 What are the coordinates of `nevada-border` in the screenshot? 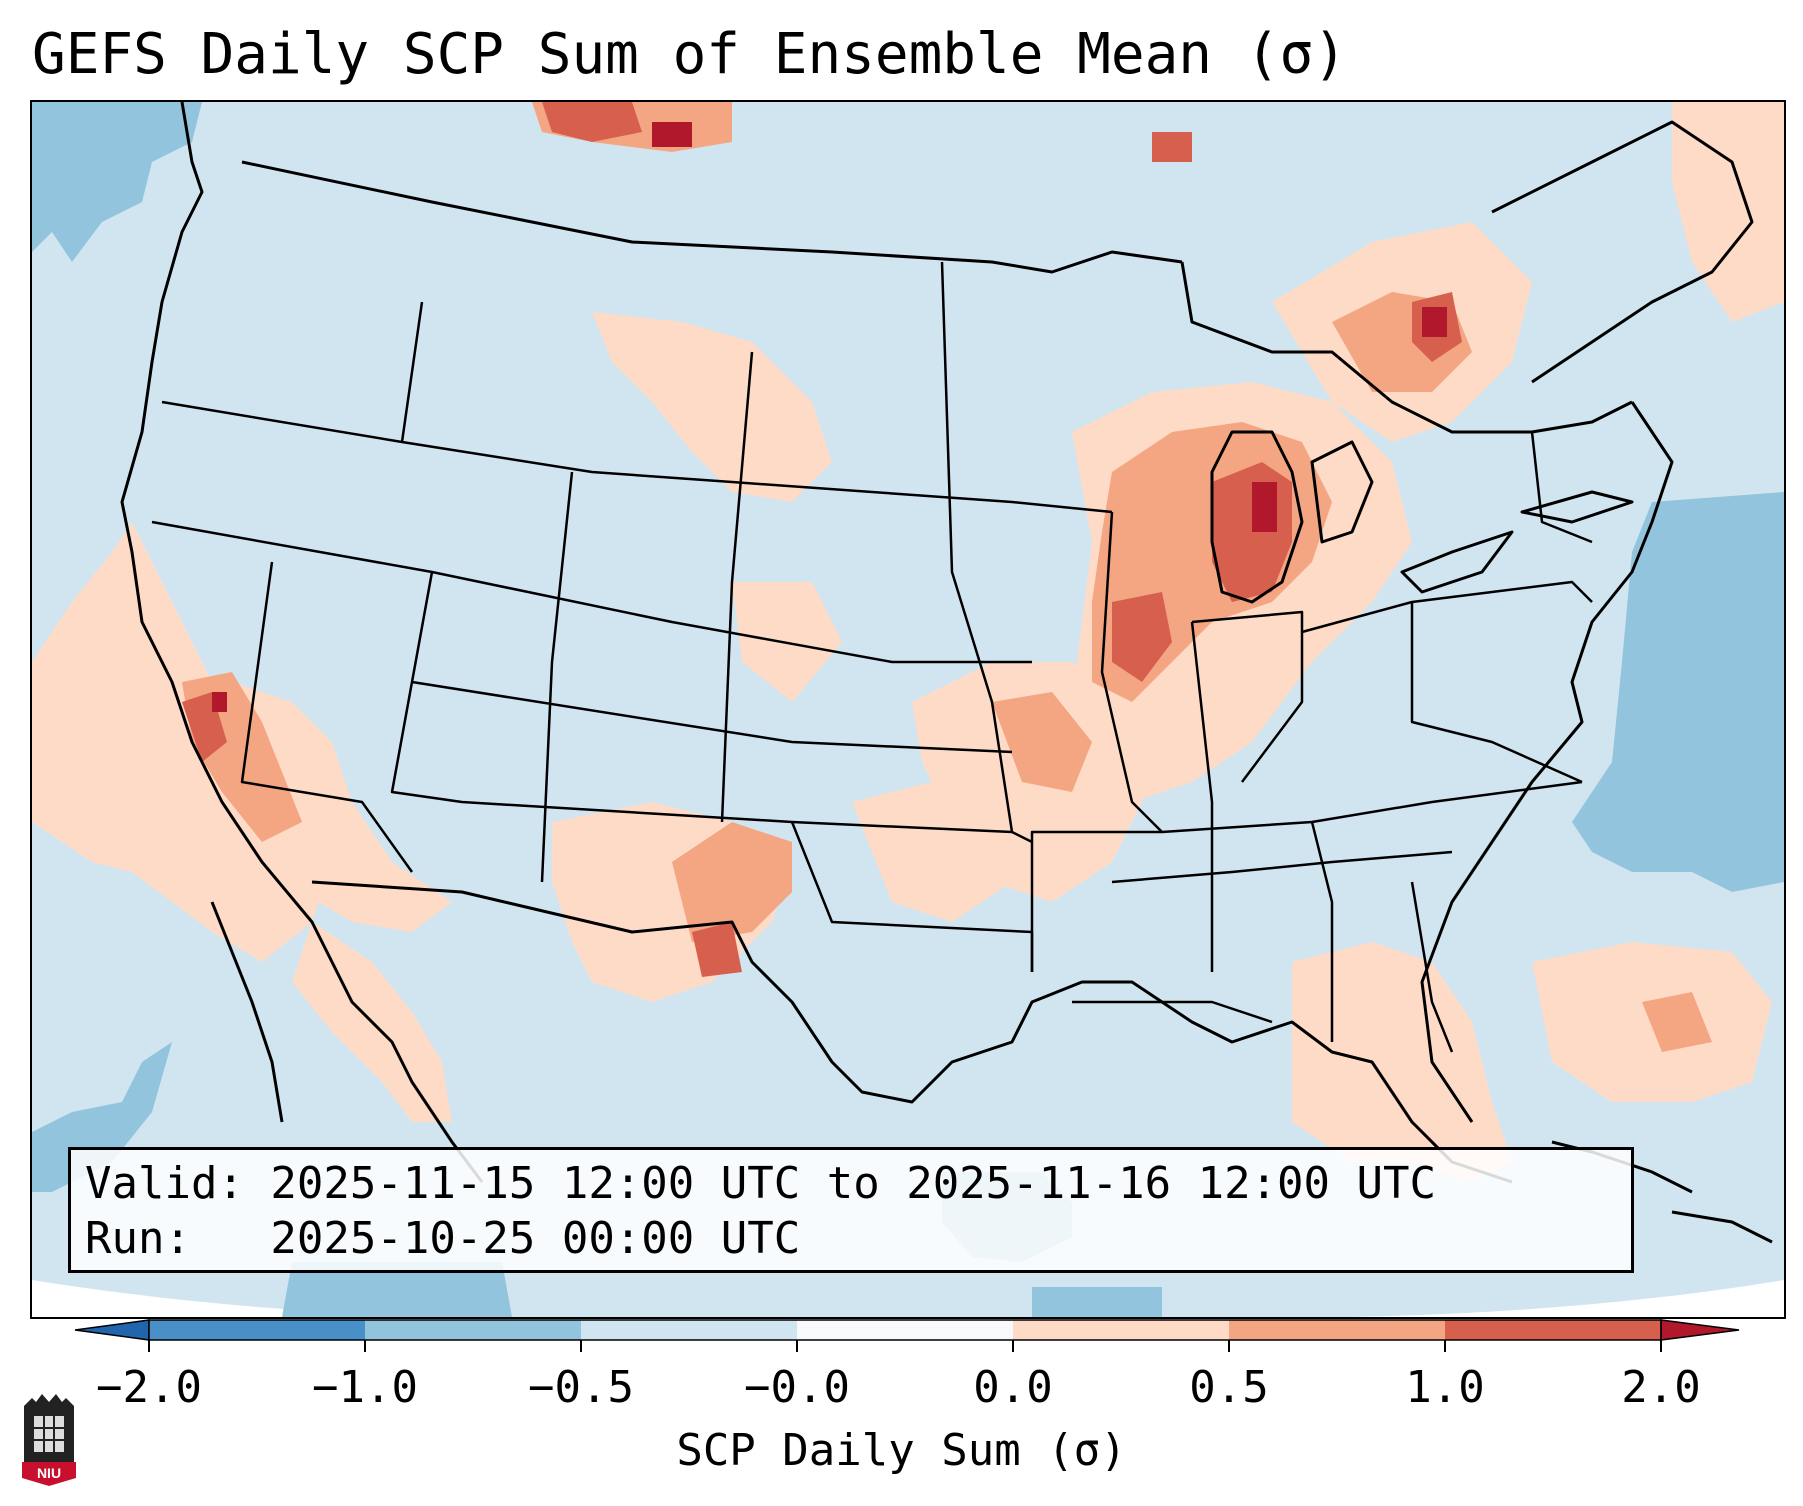 It's located at (327, 717).